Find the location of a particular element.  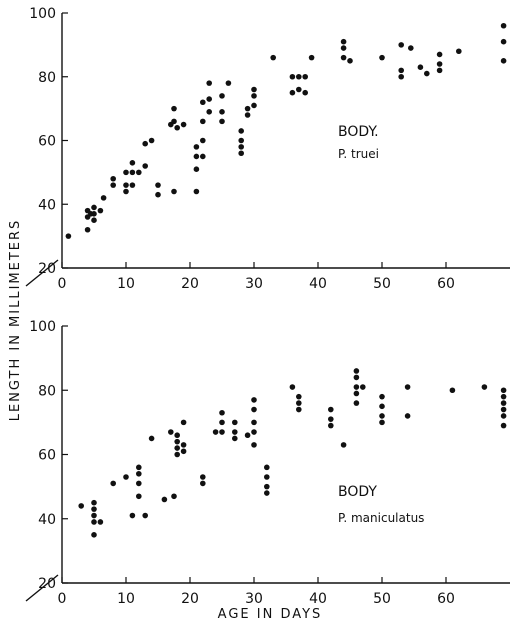

top-x-tick-label: 10 is located at coordinates (126, 284).